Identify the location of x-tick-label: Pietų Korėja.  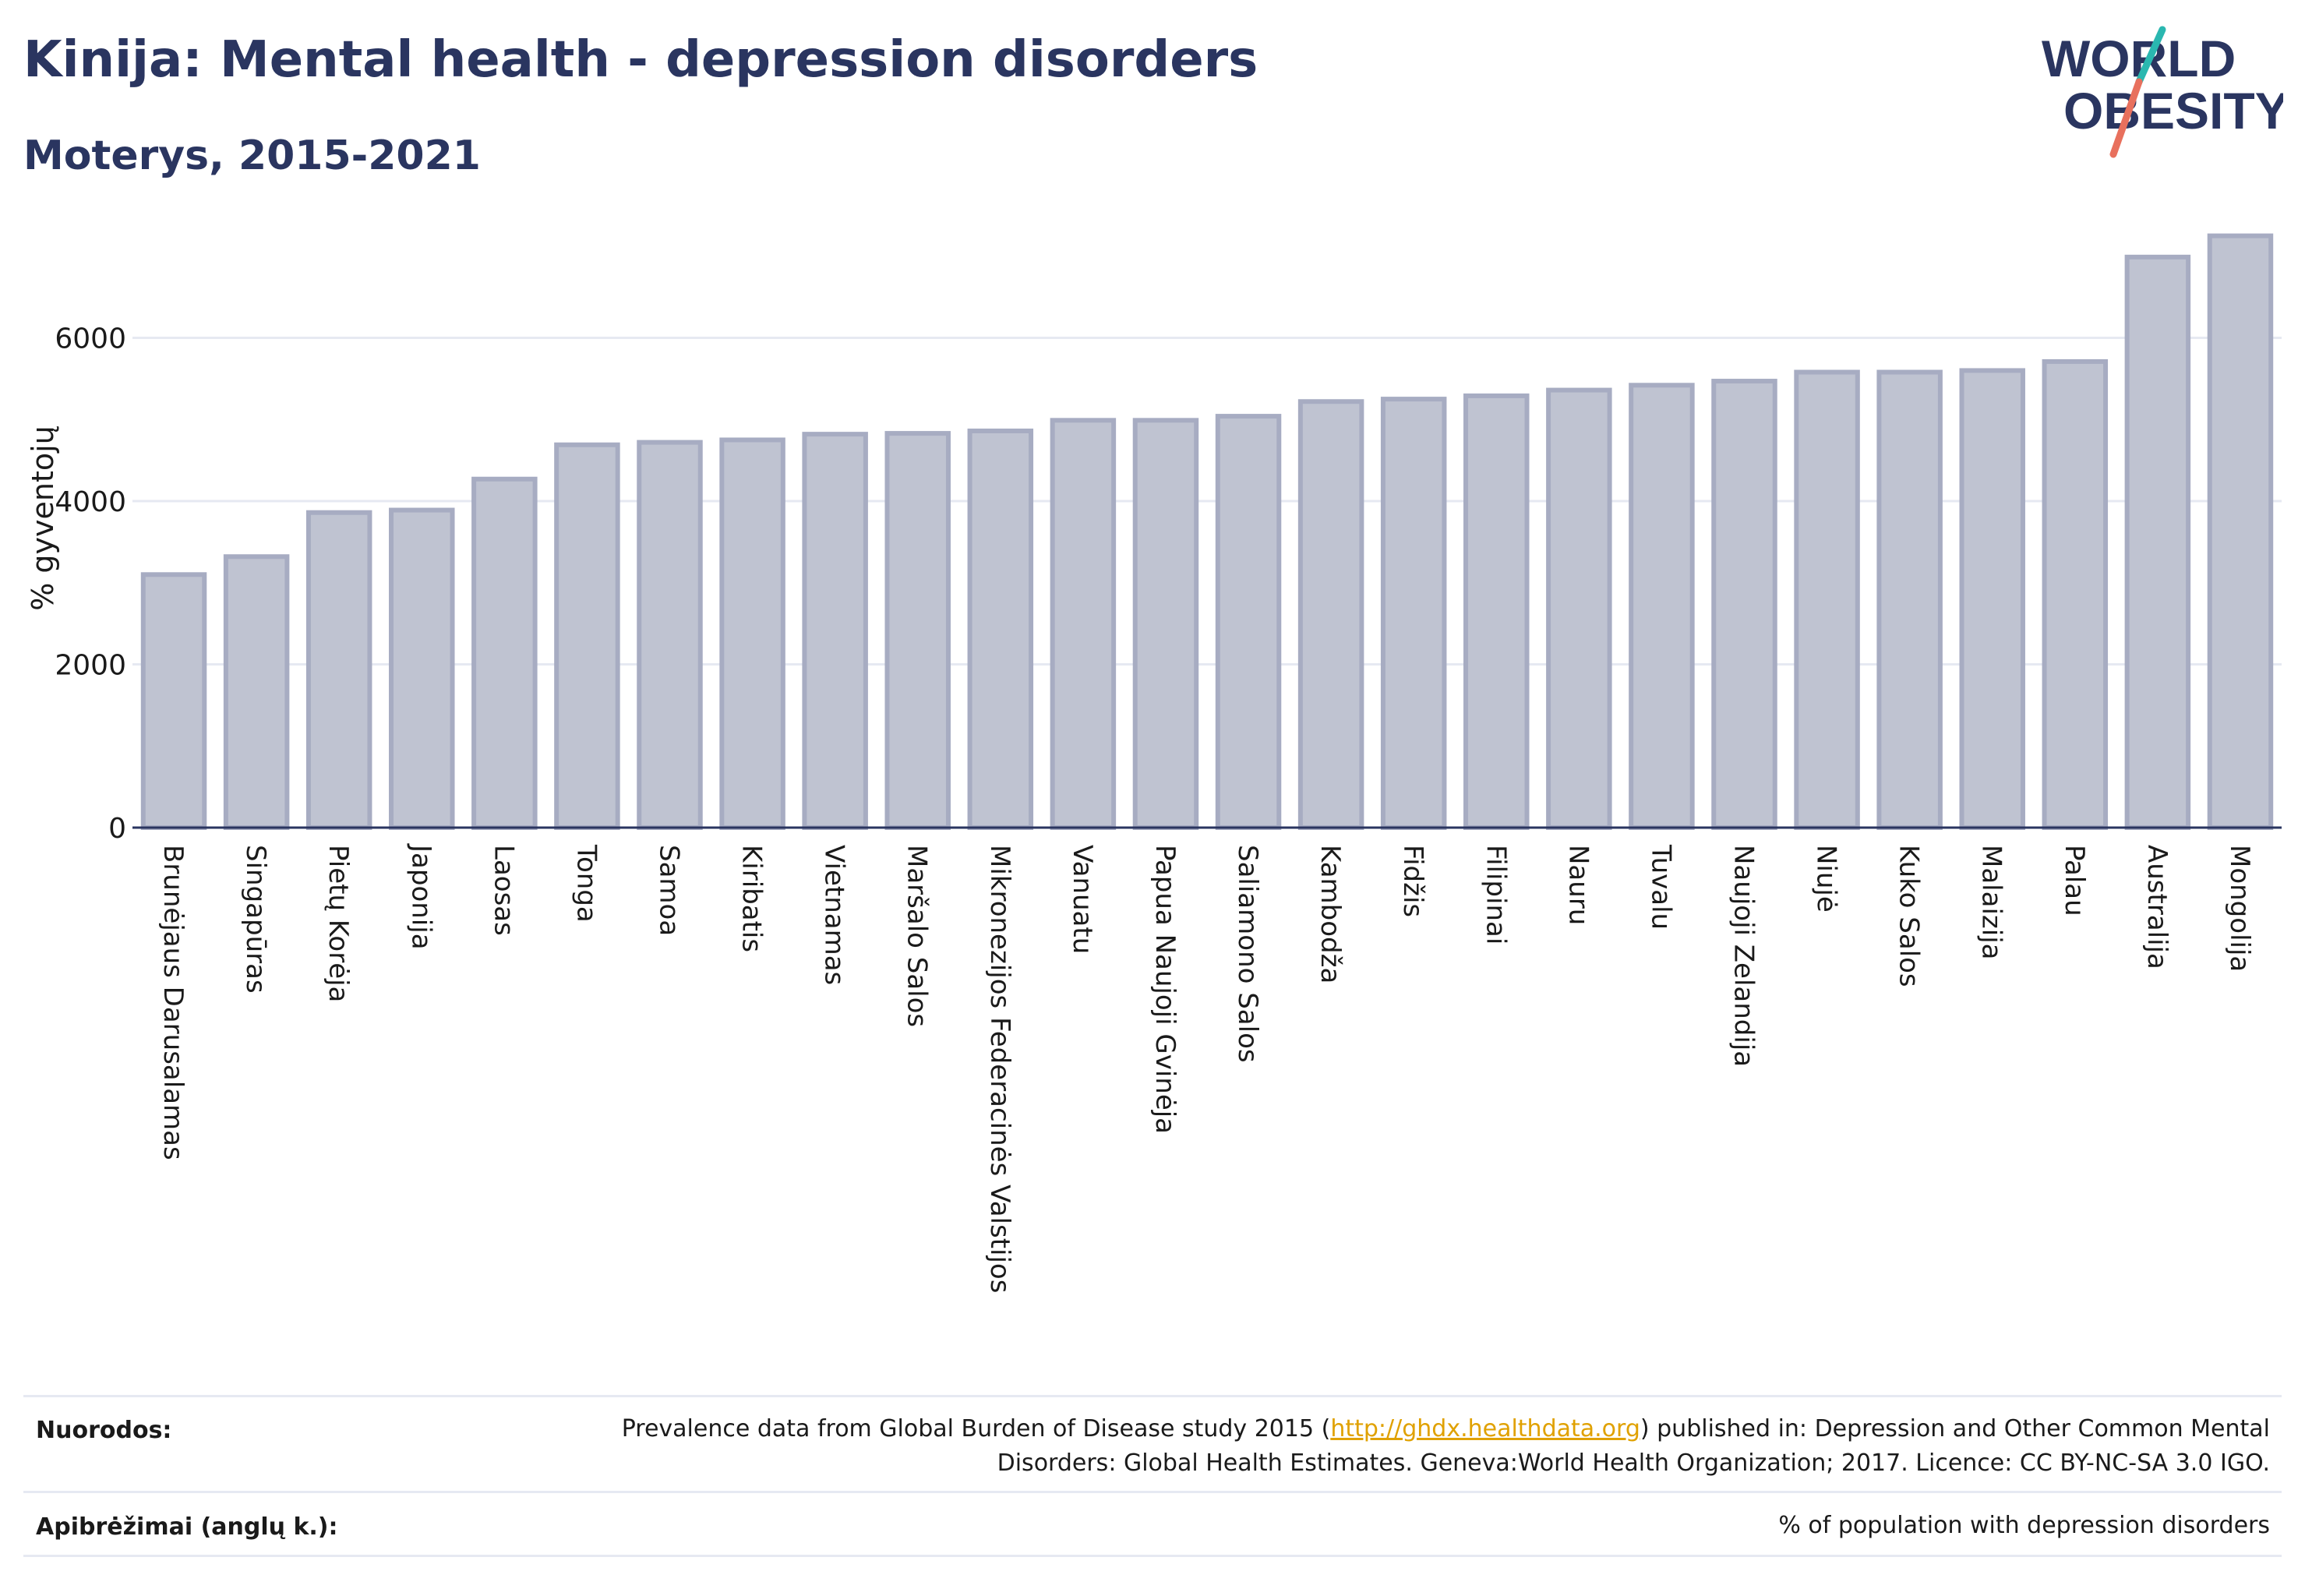
(338, 923).